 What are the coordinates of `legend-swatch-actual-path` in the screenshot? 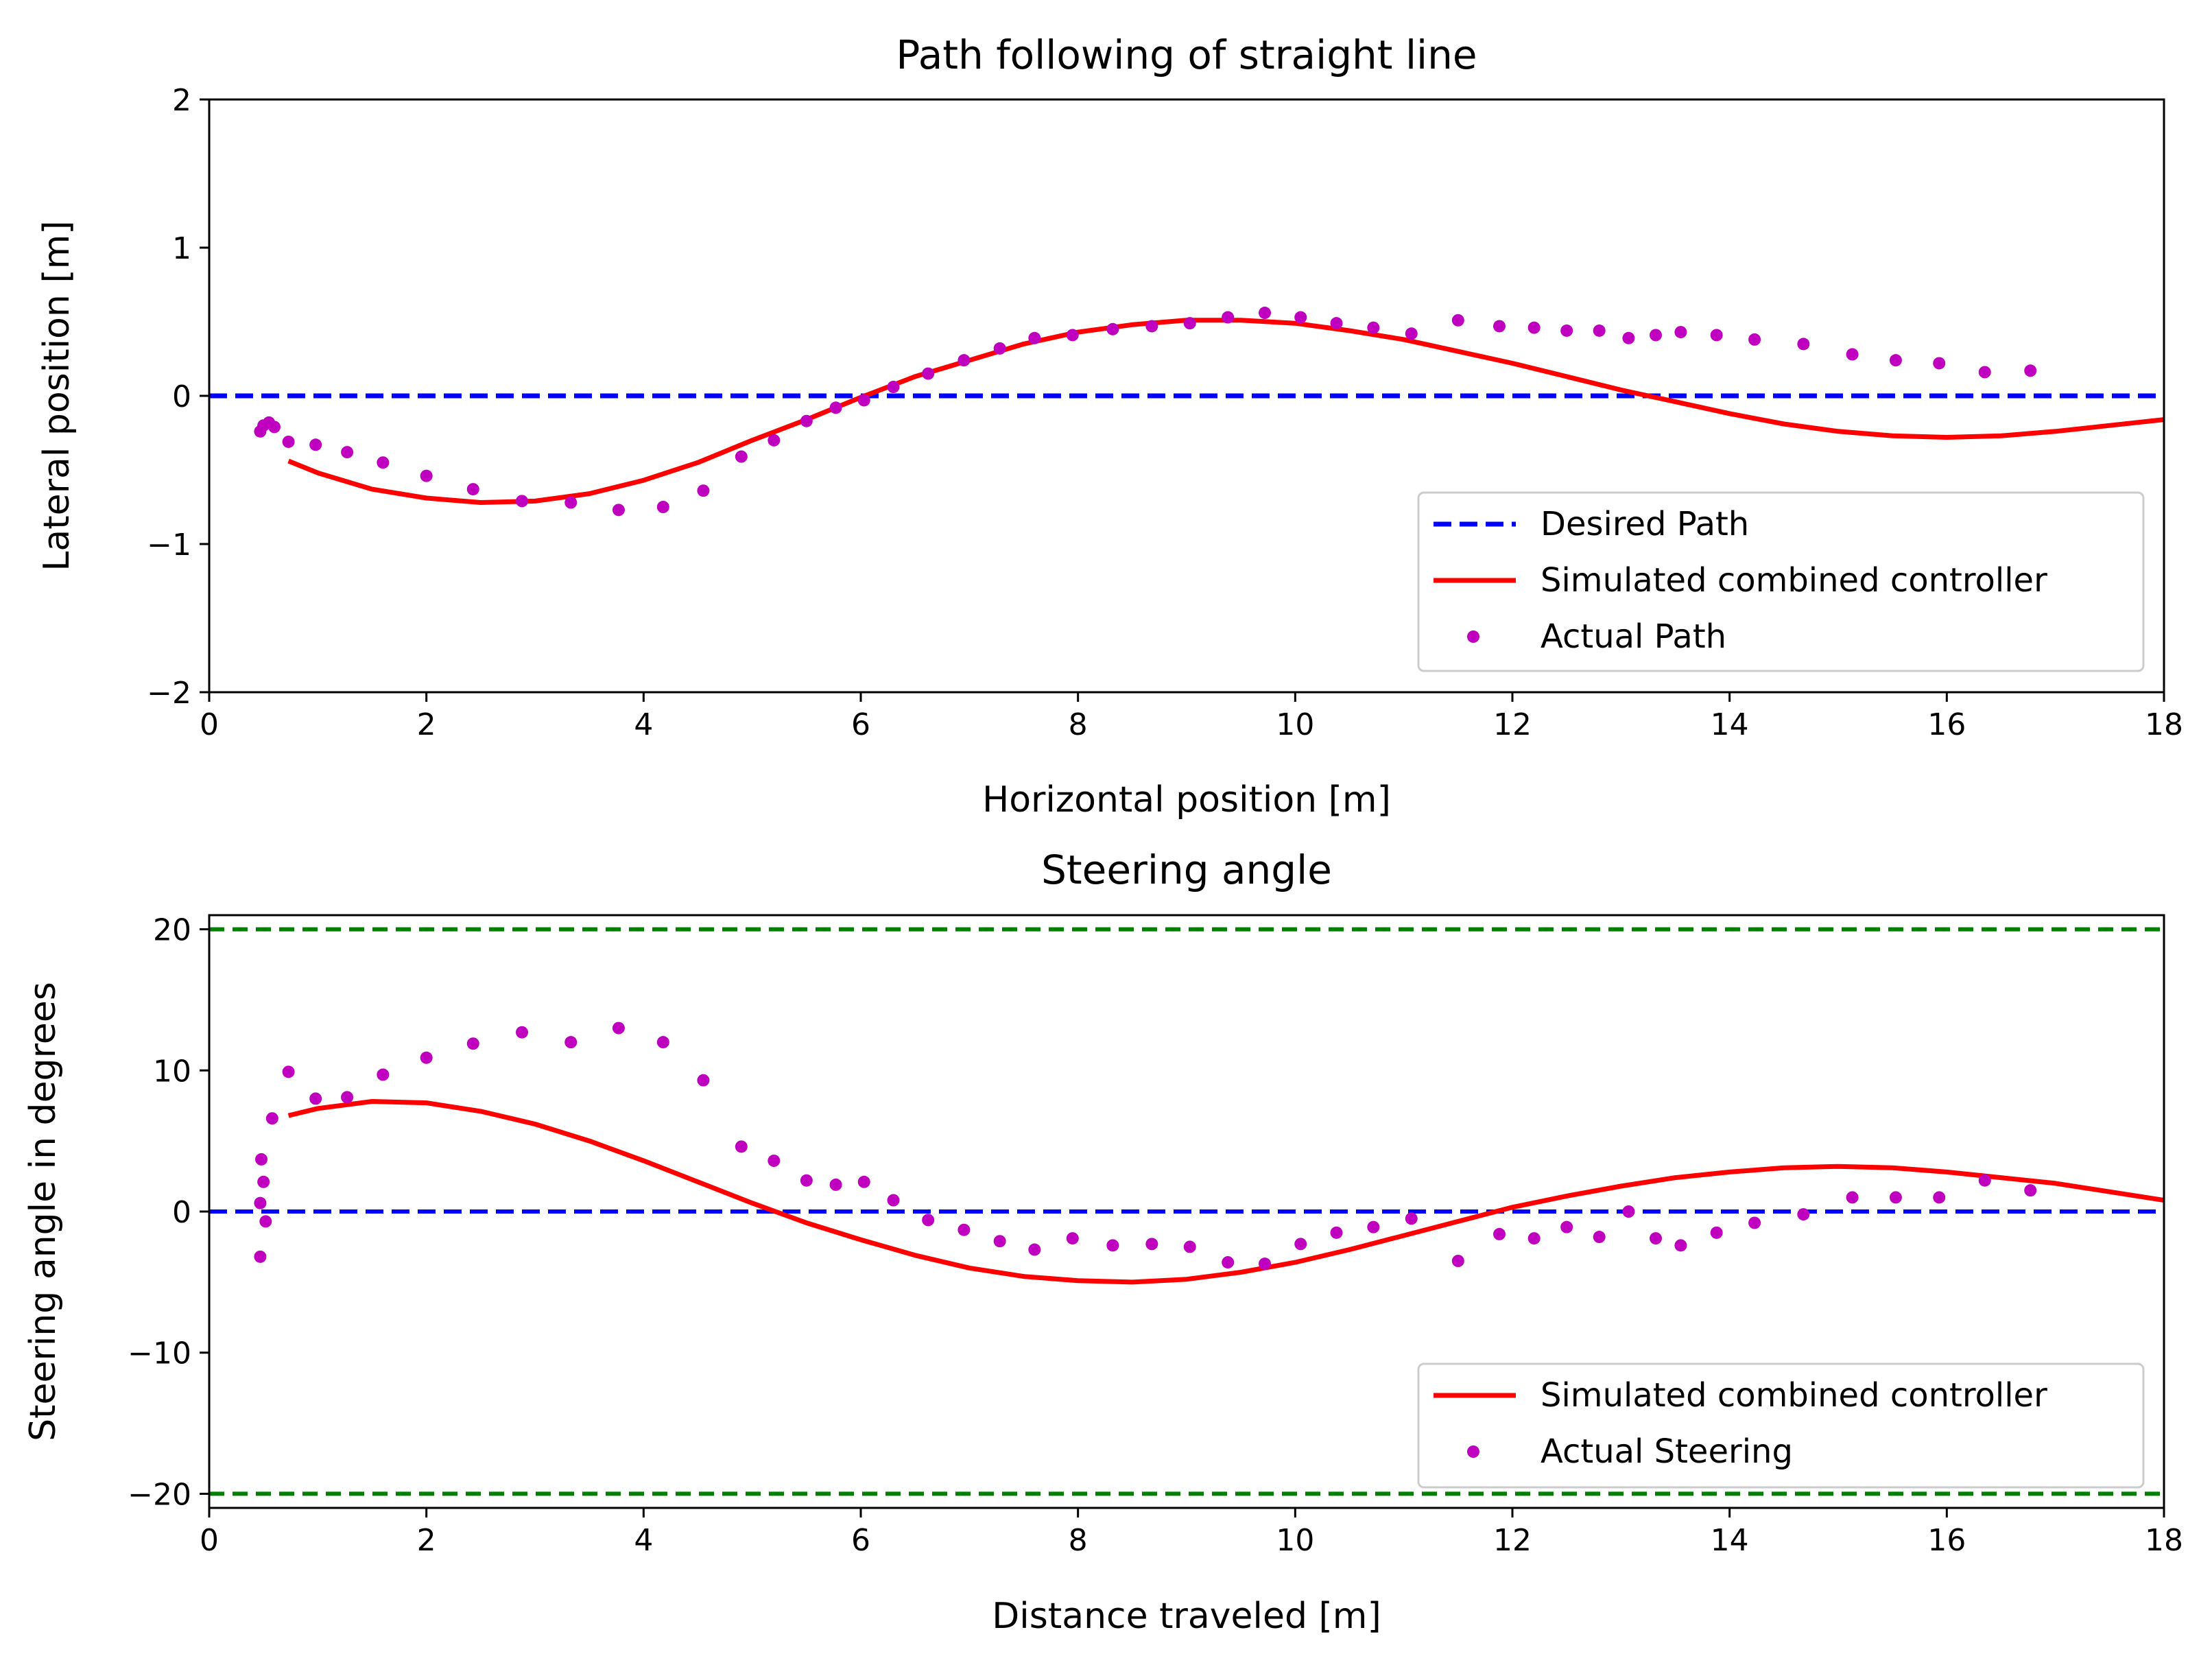 It's located at (1473, 636).